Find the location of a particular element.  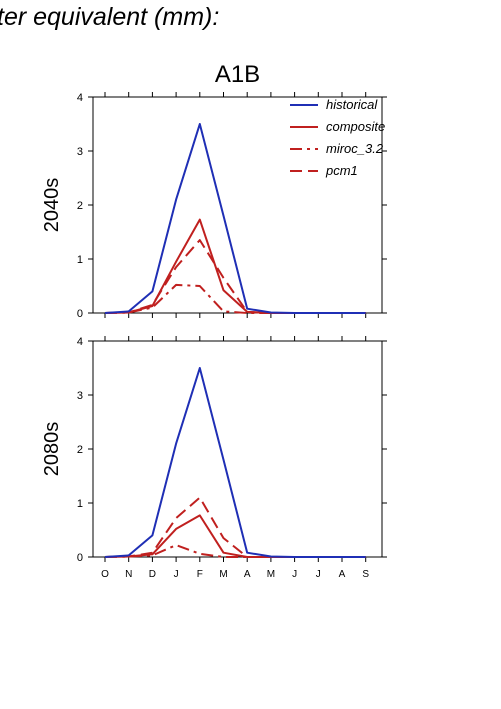

legend-label: miroc_3.2 is located at coordinates (355, 148).